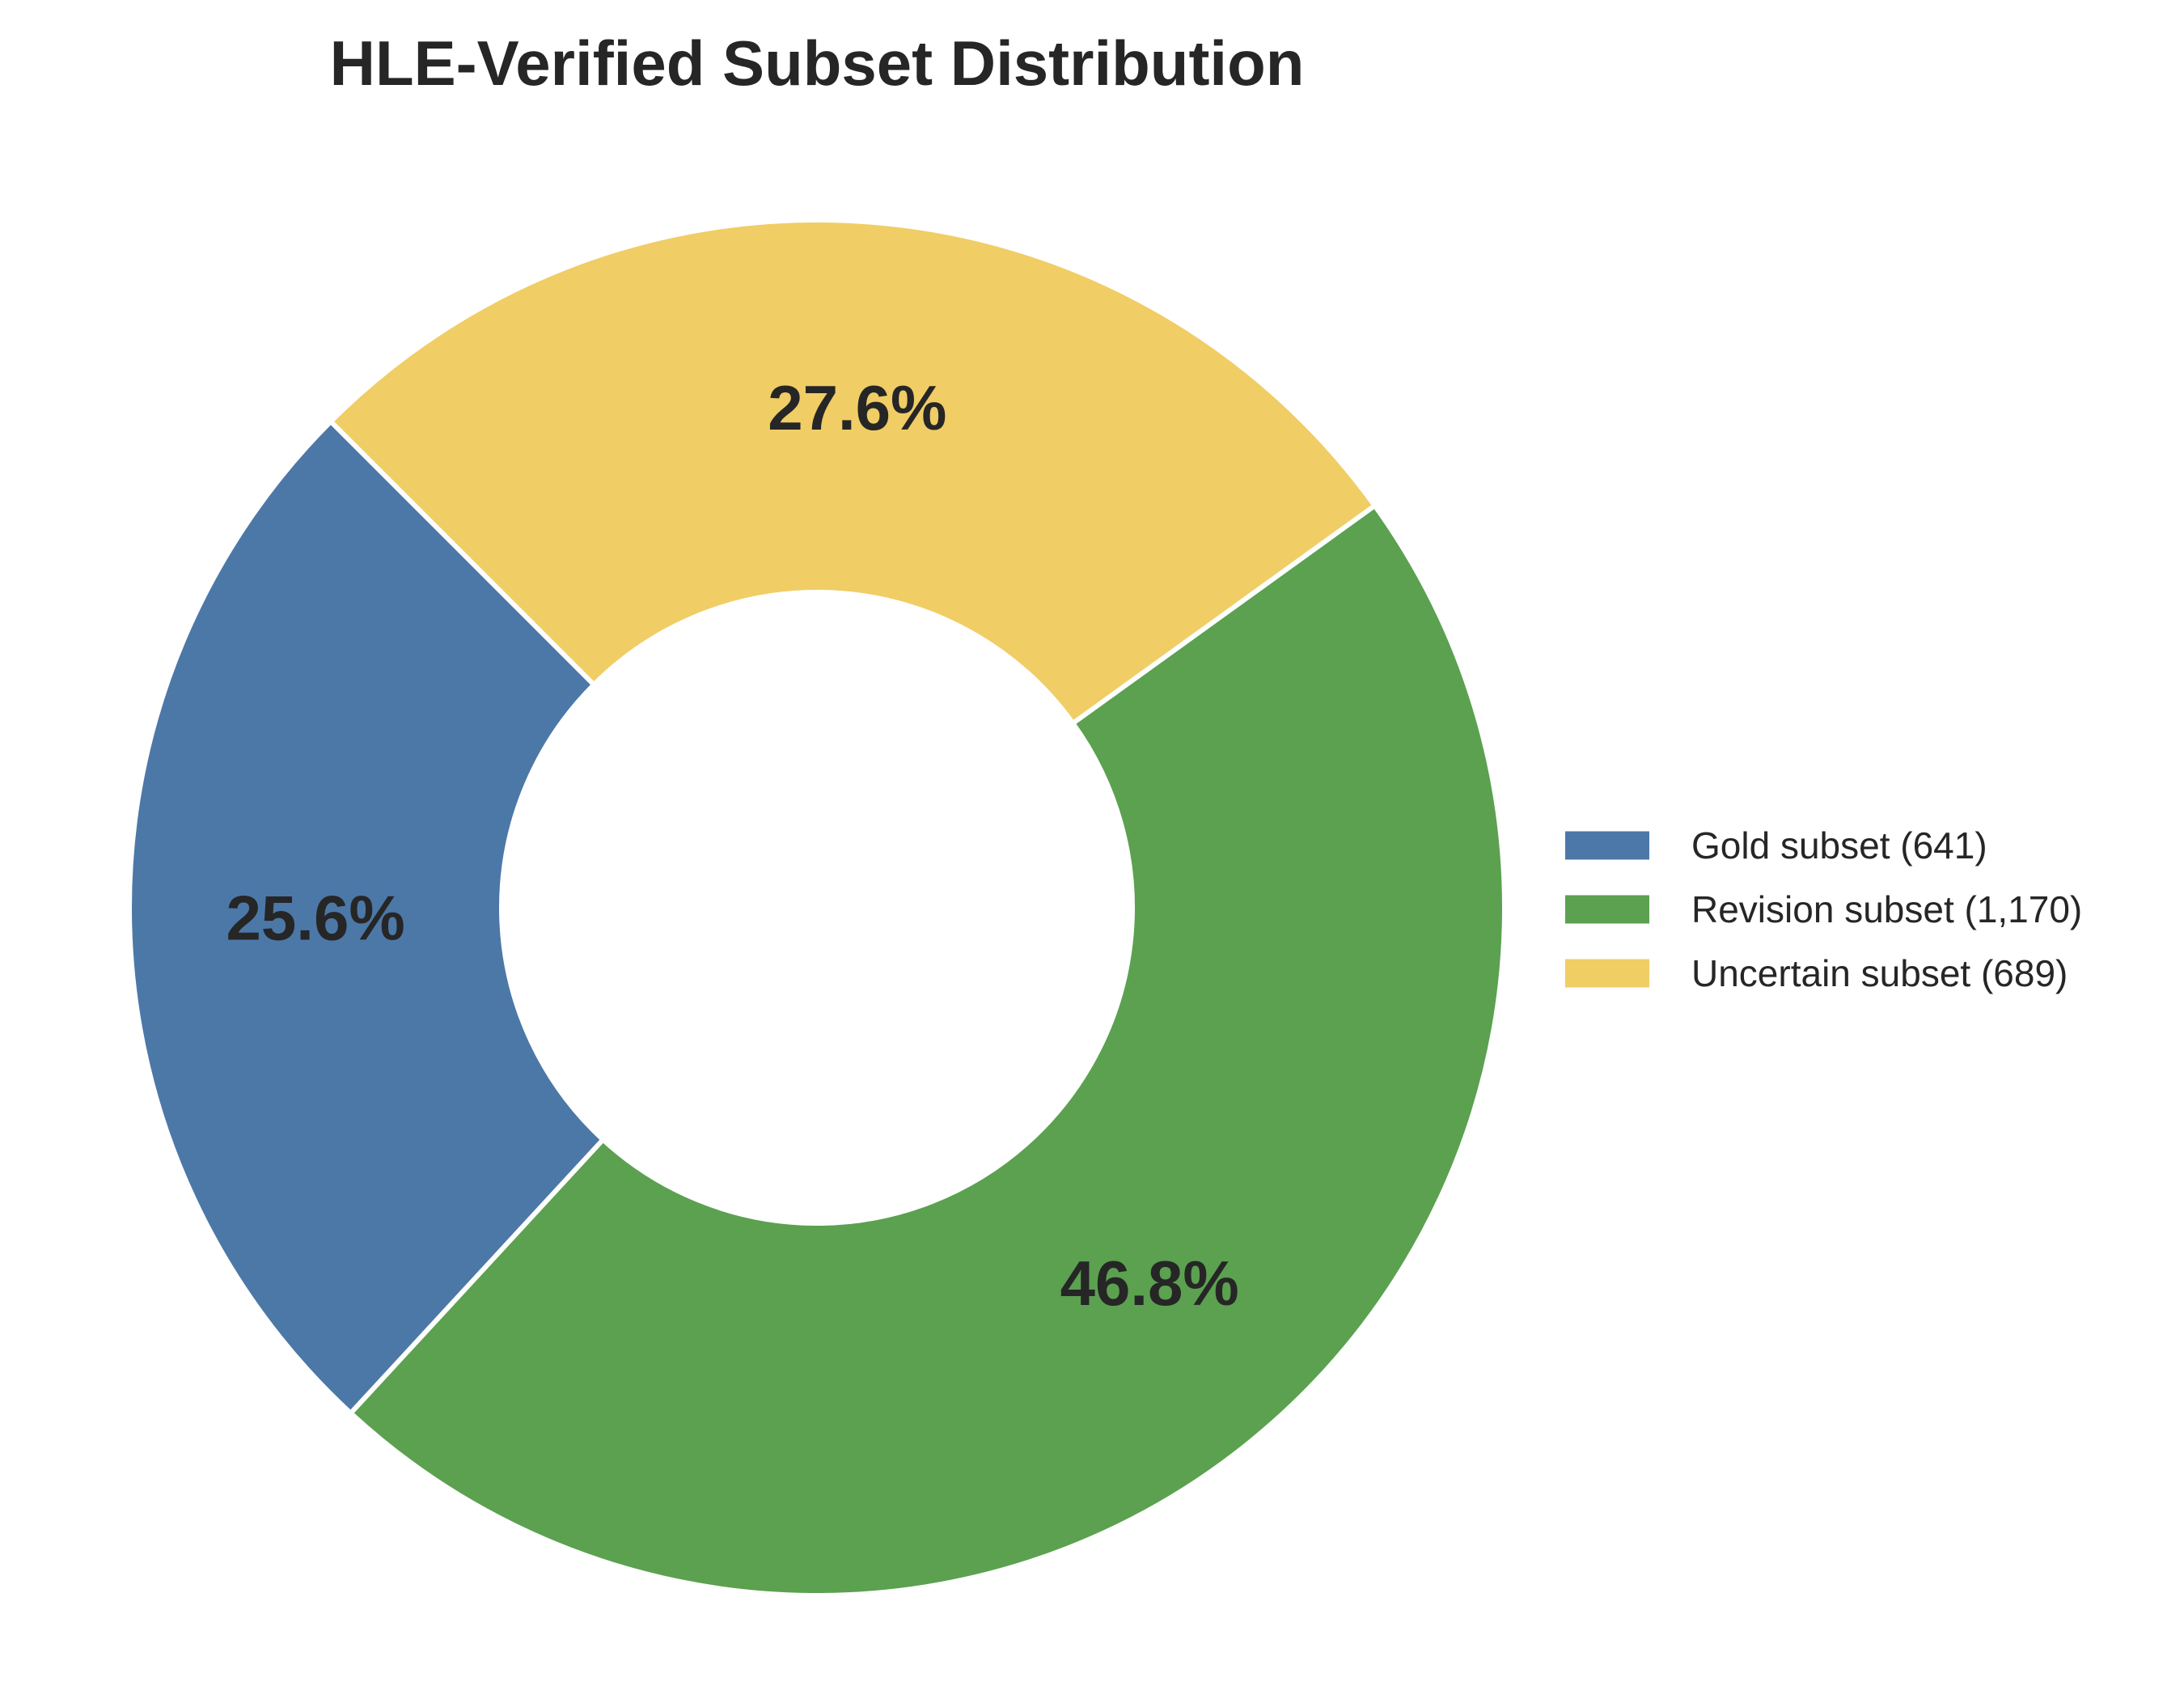 This screenshot has height=1699, width=2184. I want to click on percent-label-uncertain-subset: 27.6%, so click(857, 407).